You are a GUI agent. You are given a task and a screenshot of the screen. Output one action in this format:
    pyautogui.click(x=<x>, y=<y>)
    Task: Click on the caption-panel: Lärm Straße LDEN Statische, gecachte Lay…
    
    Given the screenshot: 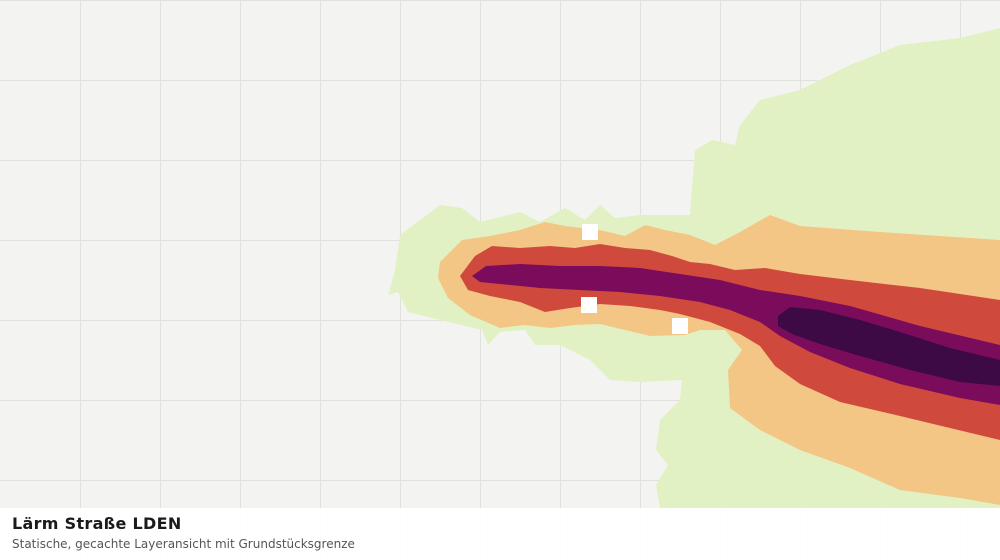 What is the action you would take?
    pyautogui.click(x=500, y=534)
    